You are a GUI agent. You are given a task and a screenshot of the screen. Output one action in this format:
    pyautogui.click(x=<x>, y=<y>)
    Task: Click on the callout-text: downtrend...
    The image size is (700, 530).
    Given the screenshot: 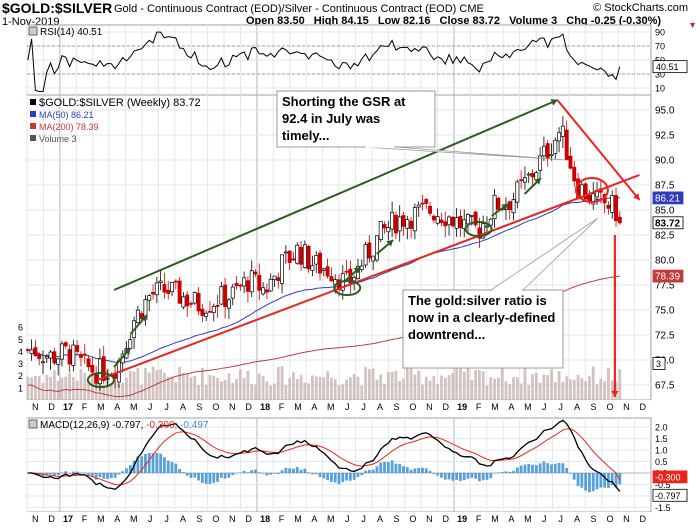 What is the action you would take?
    pyautogui.click(x=446, y=334)
    